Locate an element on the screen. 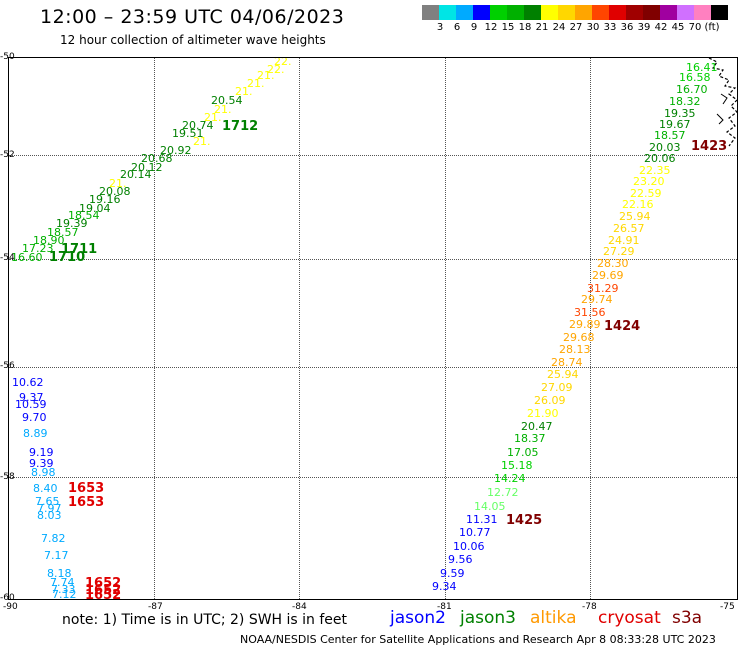 The width and height of the screenshot is (740, 650). wave-height-label: 20.12 is located at coordinates (147, 167).